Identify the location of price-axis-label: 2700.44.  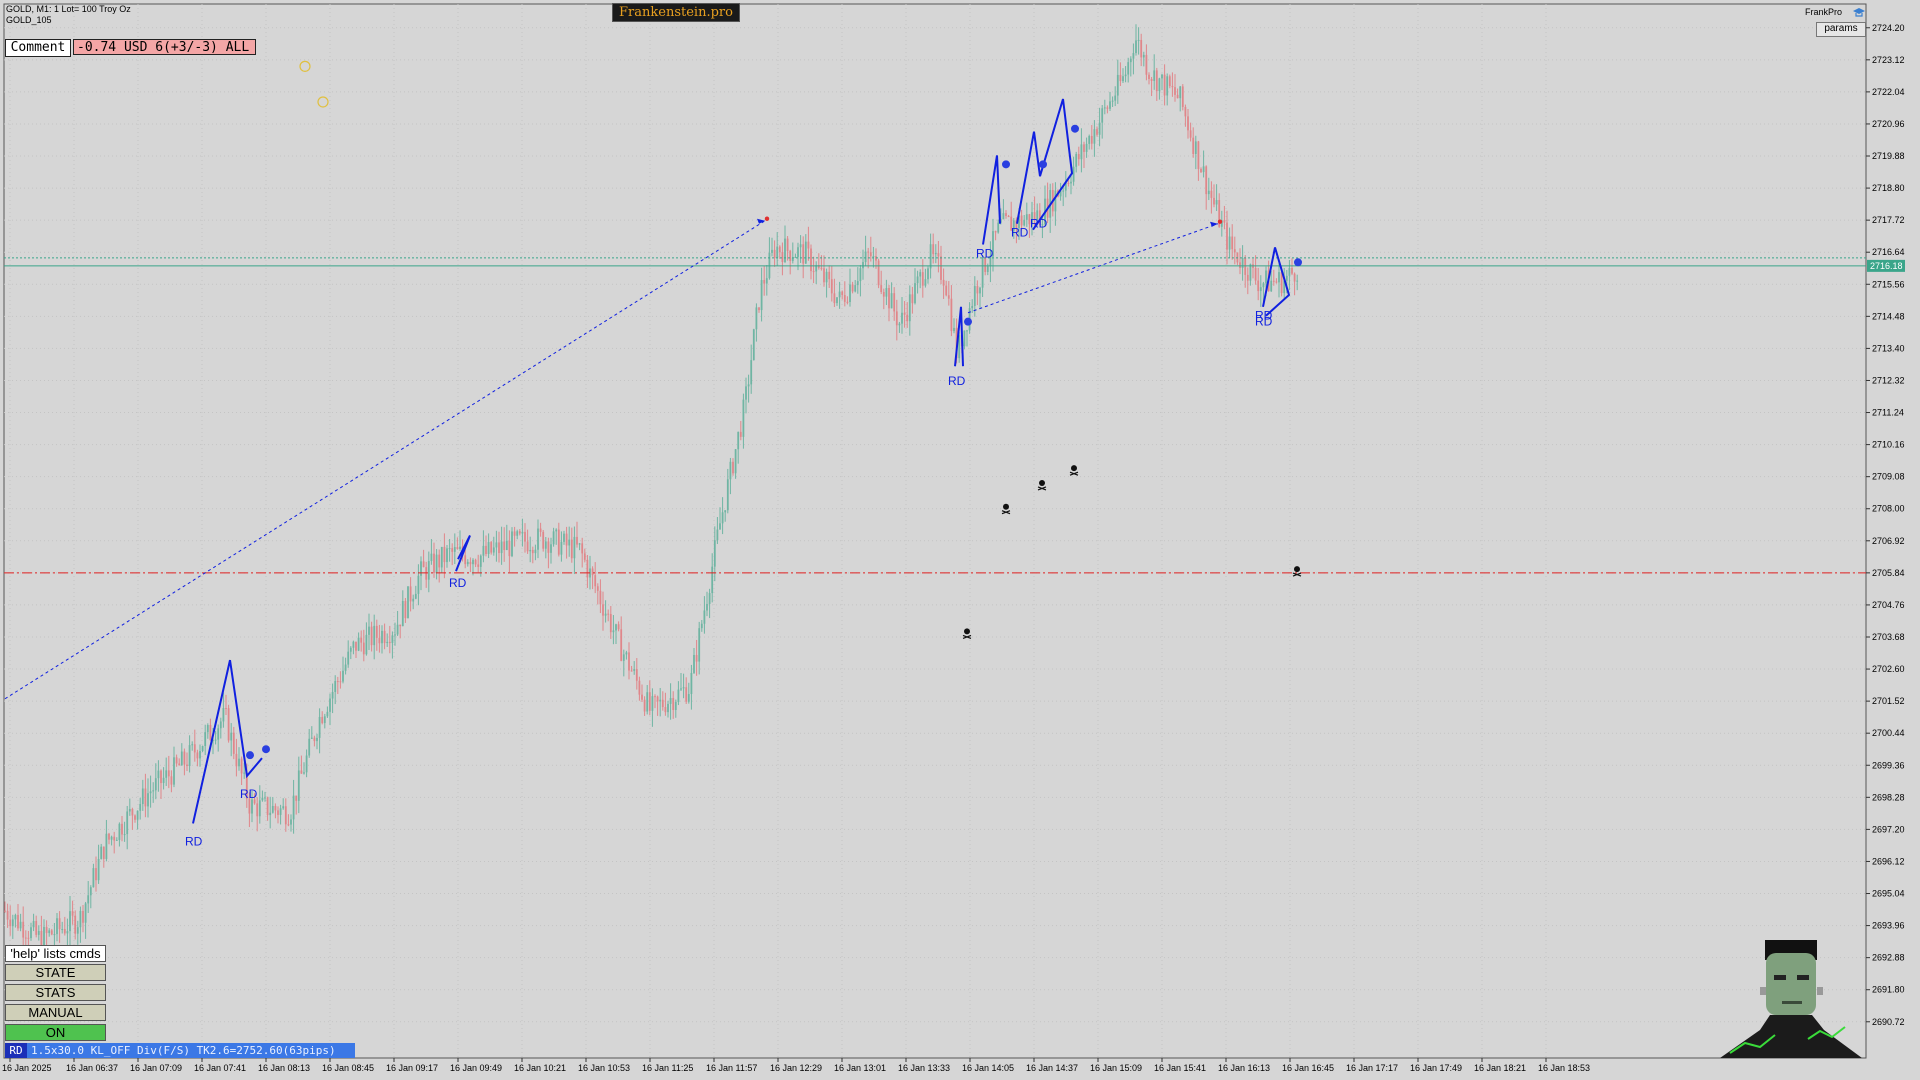
(1888, 733).